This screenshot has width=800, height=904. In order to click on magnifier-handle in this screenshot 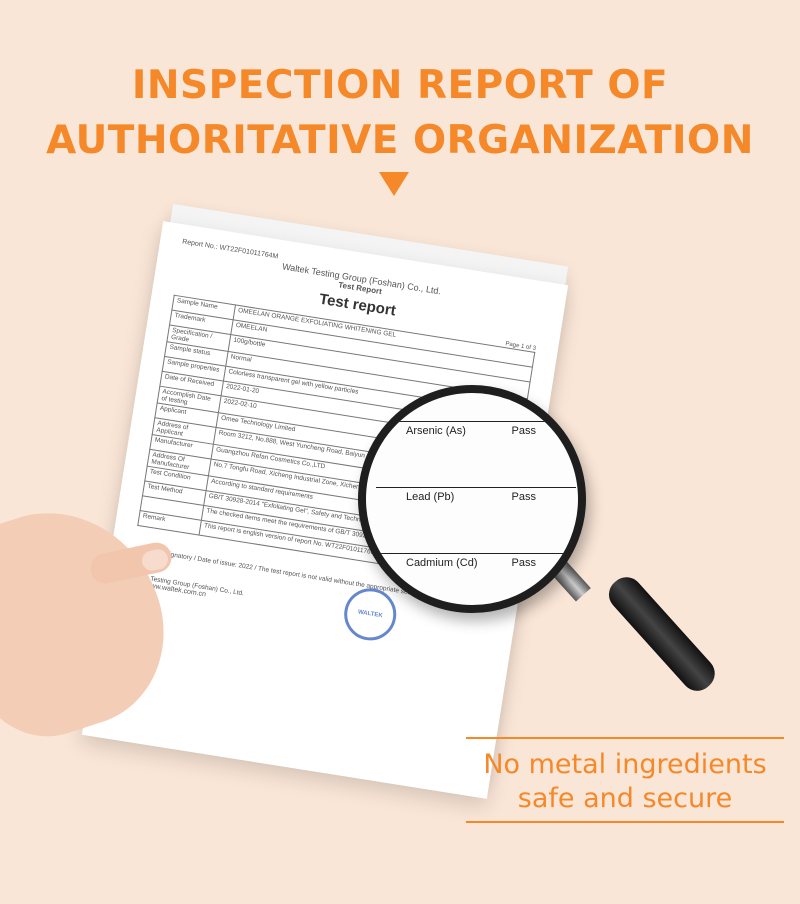, I will do `click(662, 634)`.